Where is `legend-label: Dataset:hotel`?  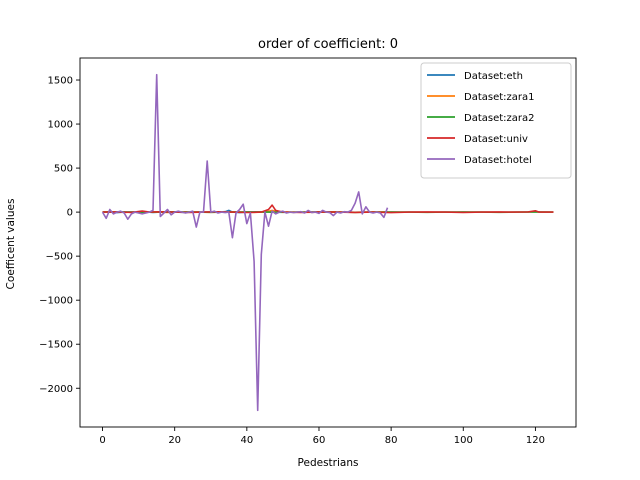 legend-label: Dataset:hotel is located at coordinates (498, 160).